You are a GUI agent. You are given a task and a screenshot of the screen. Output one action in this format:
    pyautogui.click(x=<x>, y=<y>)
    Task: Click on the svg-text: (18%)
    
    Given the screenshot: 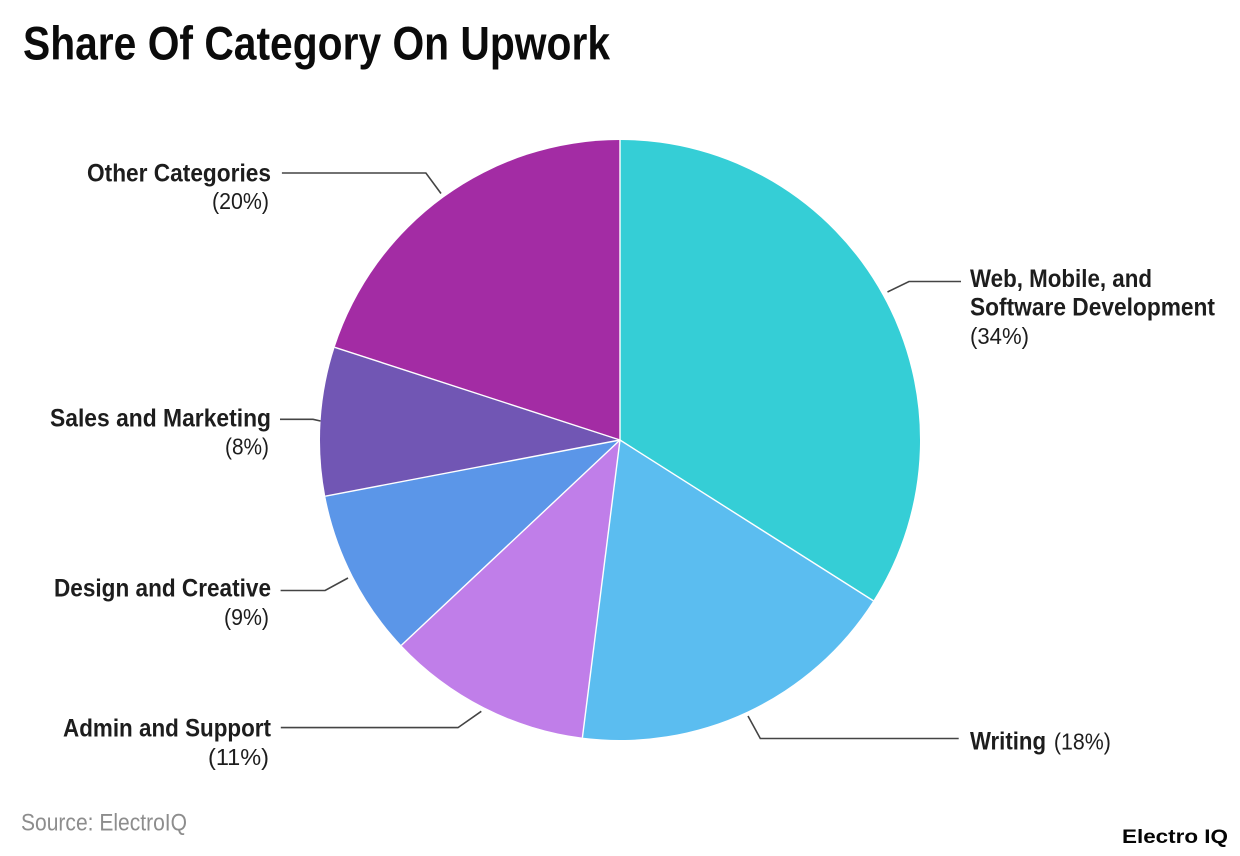 What is the action you would take?
    pyautogui.click(x=1082, y=742)
    